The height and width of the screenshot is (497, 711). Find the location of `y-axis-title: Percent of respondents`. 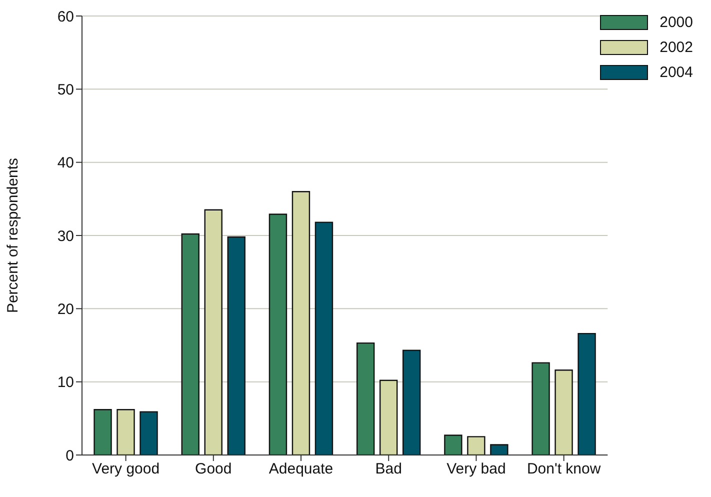

y-axis-title: Percent of respondents is located at coordinates (13, 236).